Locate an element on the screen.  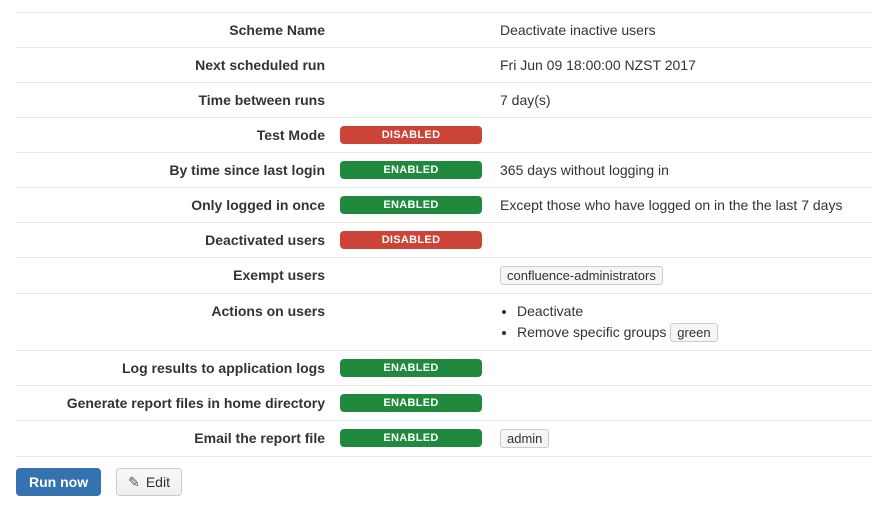
table-row: Email the report file ENABLED admin is located at coordinates (444, 438).